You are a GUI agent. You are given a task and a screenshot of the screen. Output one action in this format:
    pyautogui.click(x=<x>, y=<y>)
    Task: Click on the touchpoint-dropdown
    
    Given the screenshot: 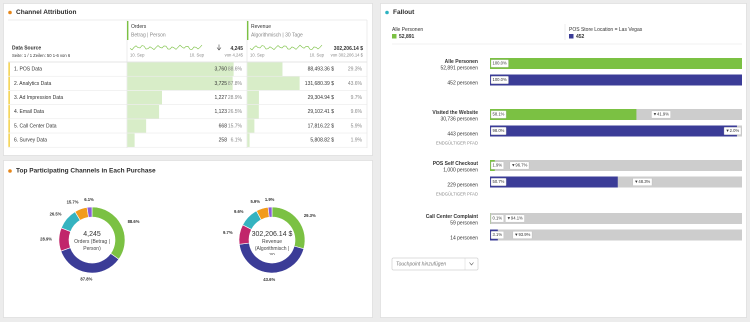 What is the action you would take?
    pyautogui.click(x=435, y=264)
    